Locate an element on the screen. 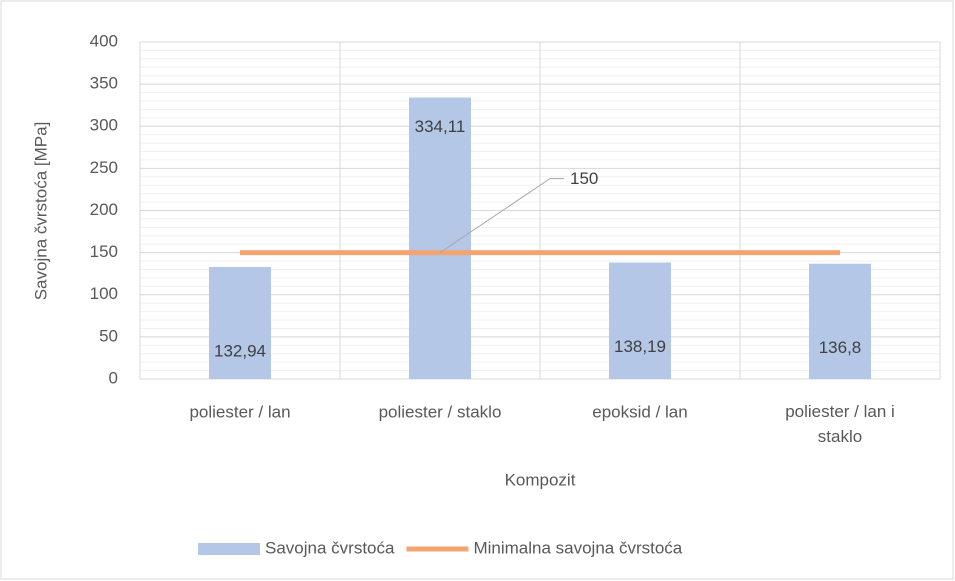 Image resolution: width=955 pixels, height=581 pixels. data-label: 138,19 is located at coordinates (640, 346).